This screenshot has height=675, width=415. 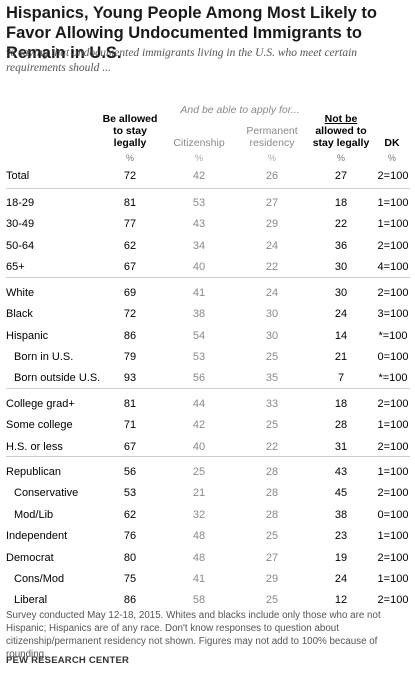 I want to click on cell-not-stay: 21, so click(x=341, y=357).